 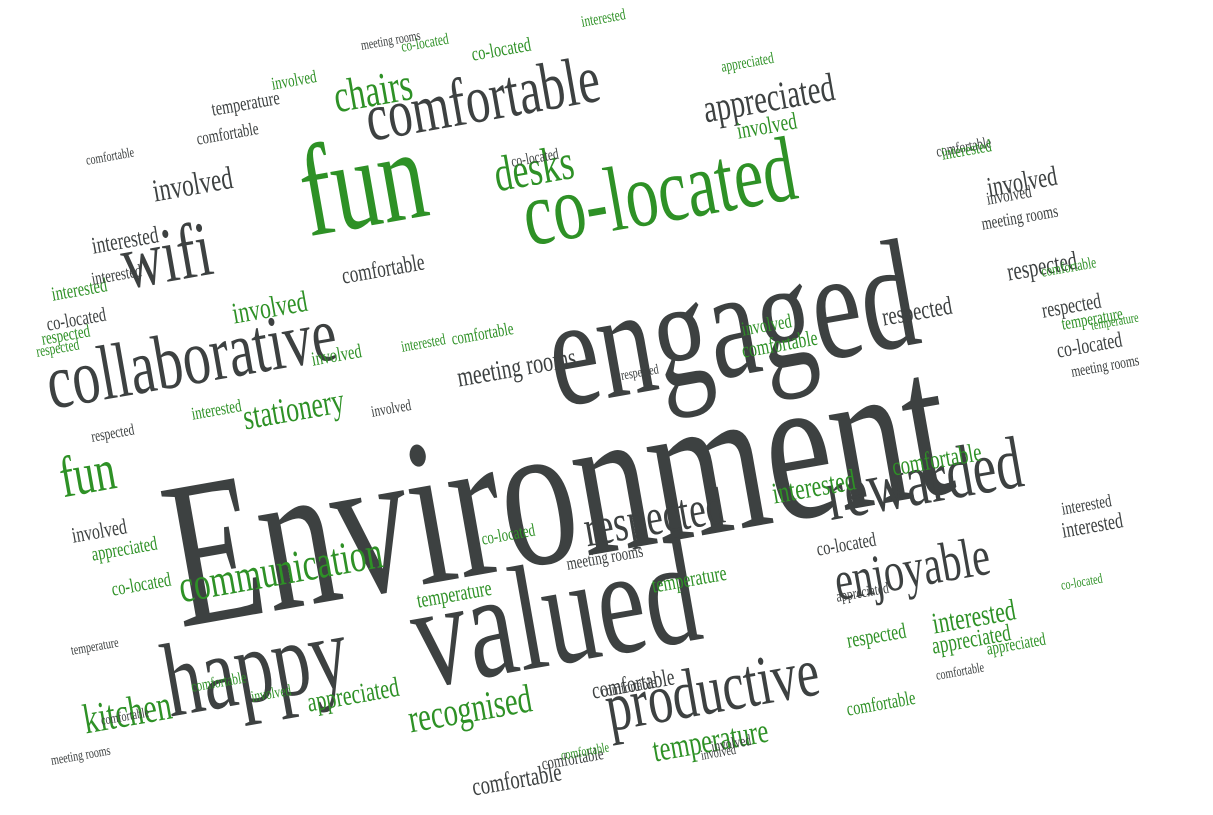 What do you see at coordinates (166, 255) in the screenshot?
I see `cloud-word: wifi` at bounding box center [166, 255].